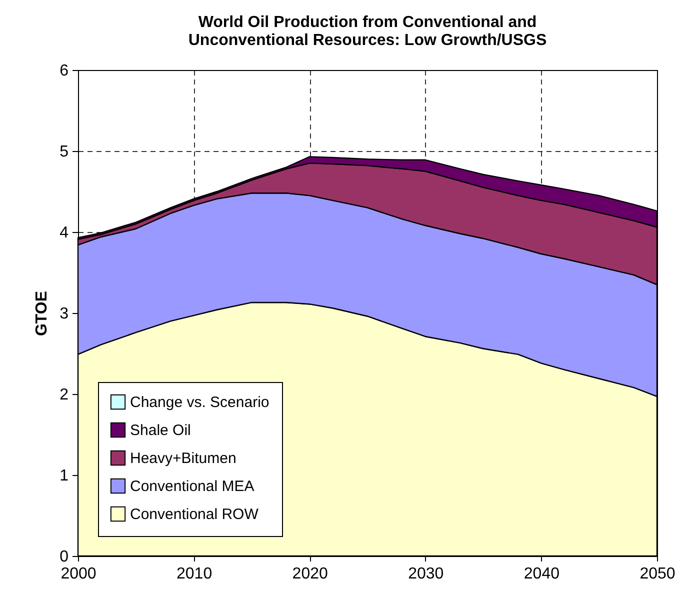 This screenshot has height=592, width=690. Describe the element at coordinates (64, 71) in the screenshot. I see `y-tick-label: 6` at that location.